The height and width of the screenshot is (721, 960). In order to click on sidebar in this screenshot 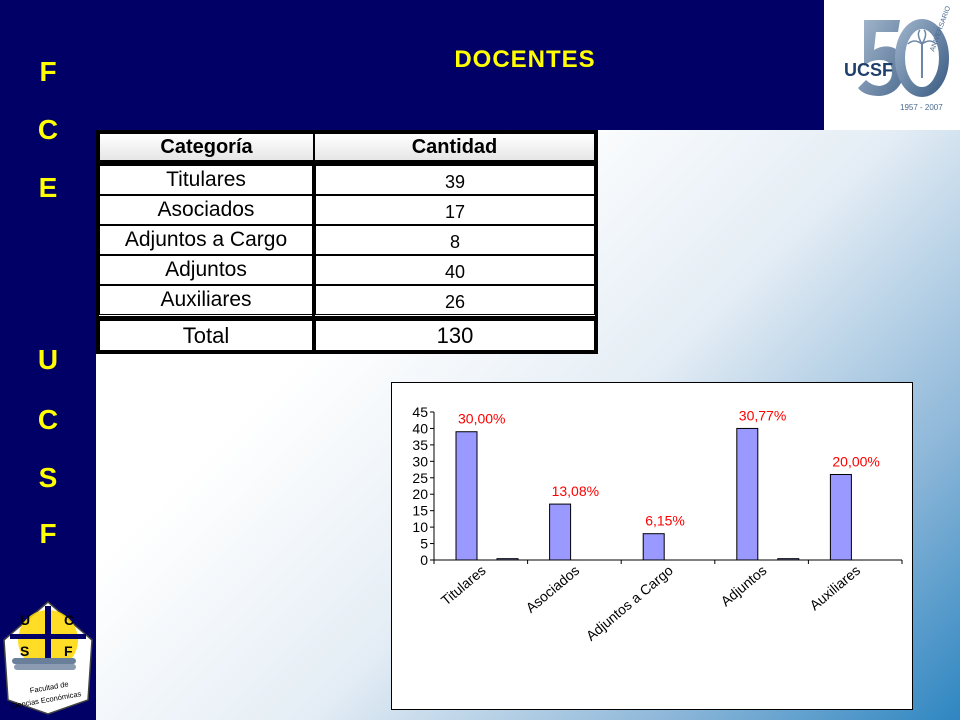, I will do `click(48, 360)`.